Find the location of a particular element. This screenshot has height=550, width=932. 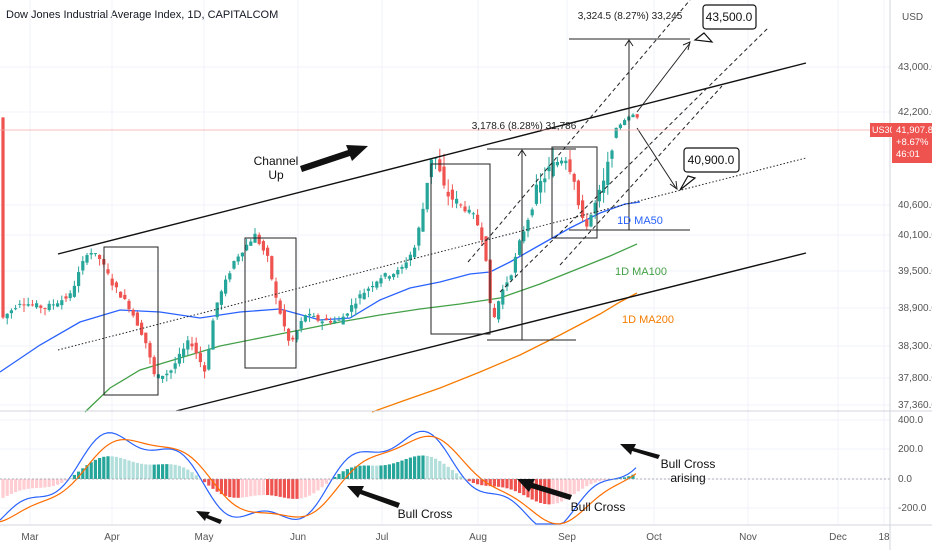

time-tick-label: Jul is located at coordinates (382, 537).